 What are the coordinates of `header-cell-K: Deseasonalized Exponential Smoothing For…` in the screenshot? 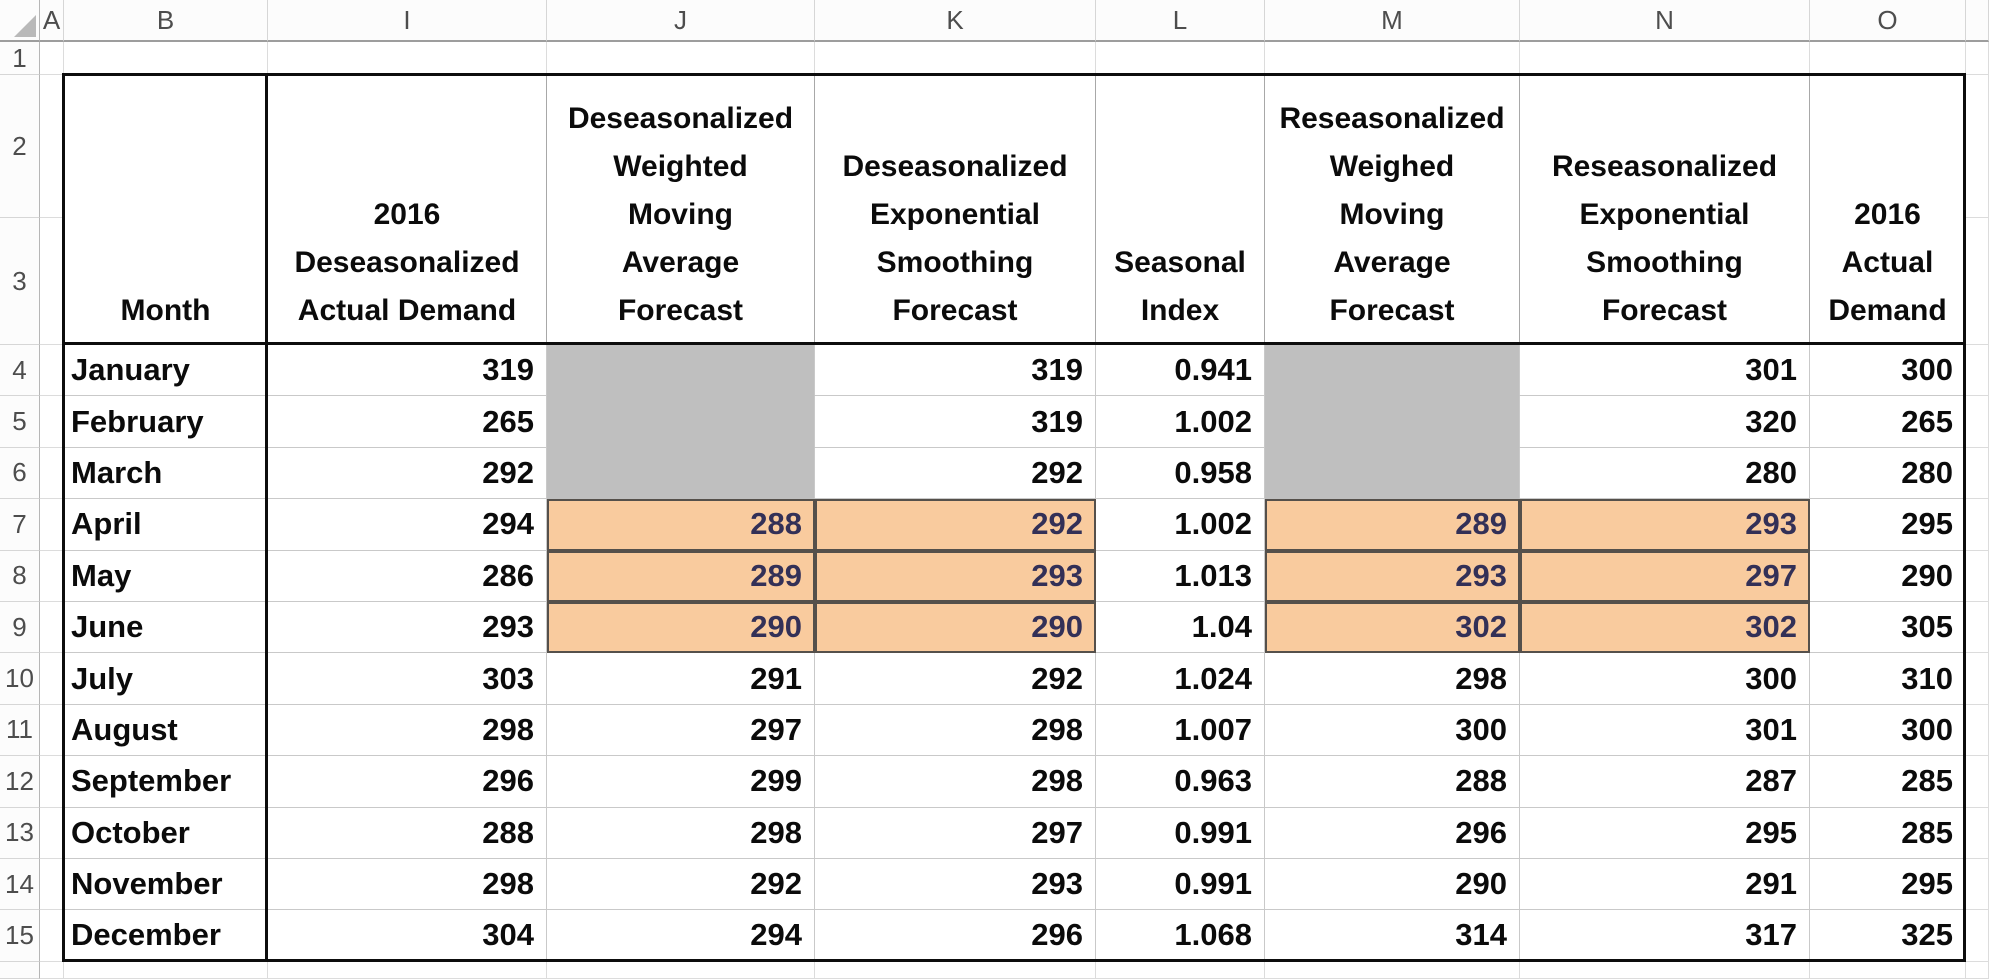 It's located at (955, 210).